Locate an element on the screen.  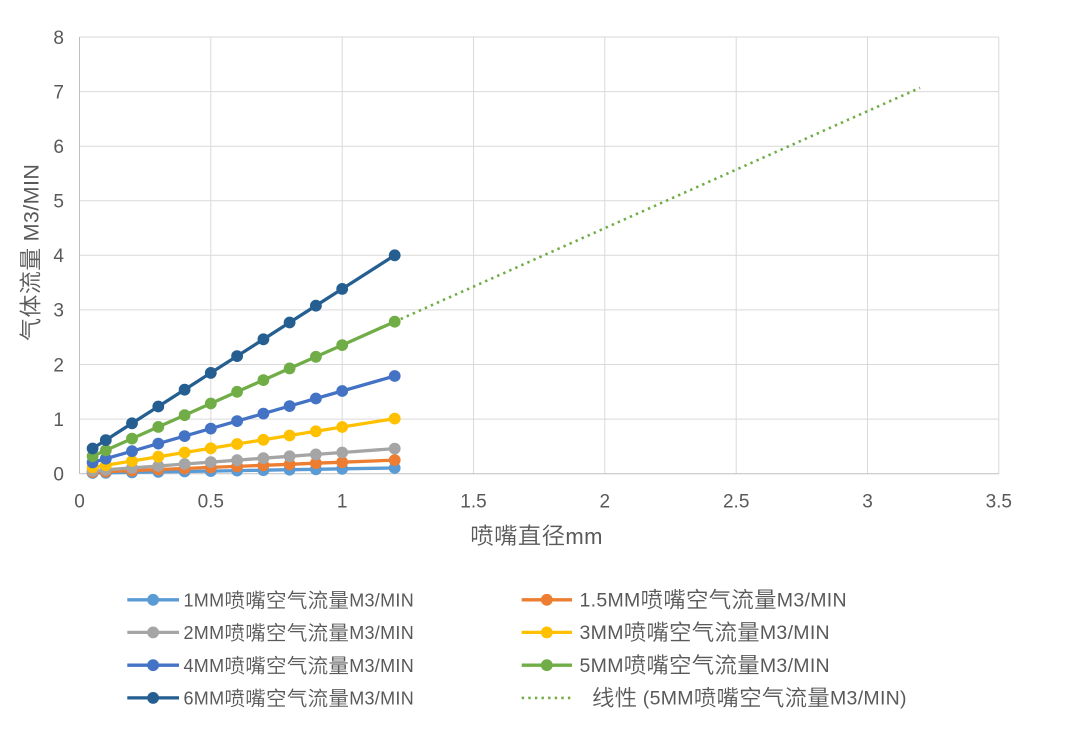
svg-text: 6MM is located at coordinates (204, 699).